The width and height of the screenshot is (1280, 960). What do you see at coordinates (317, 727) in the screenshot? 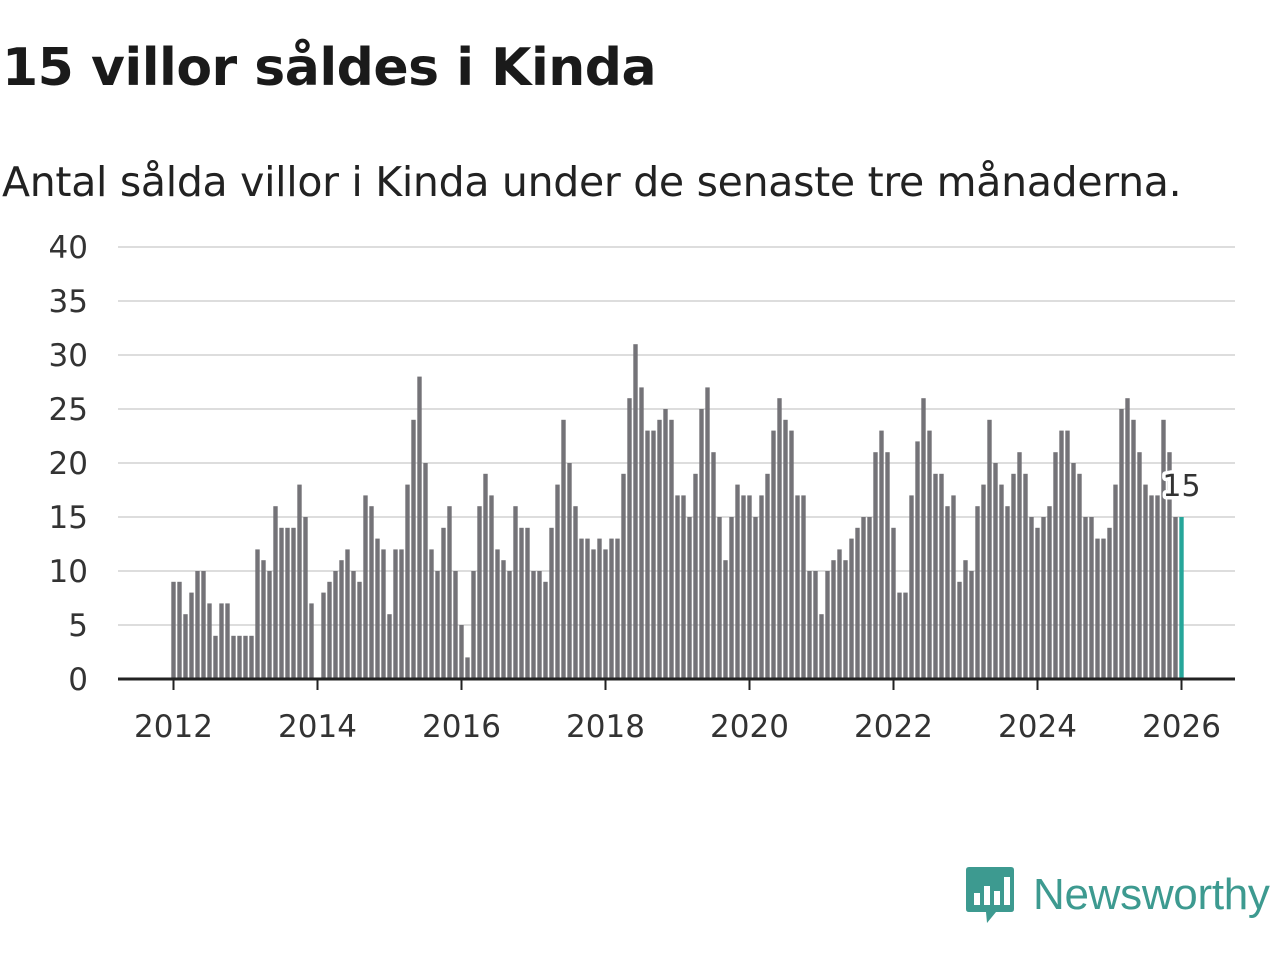
I see `x-tick-label: 2014` at bounding box center [317, 727].